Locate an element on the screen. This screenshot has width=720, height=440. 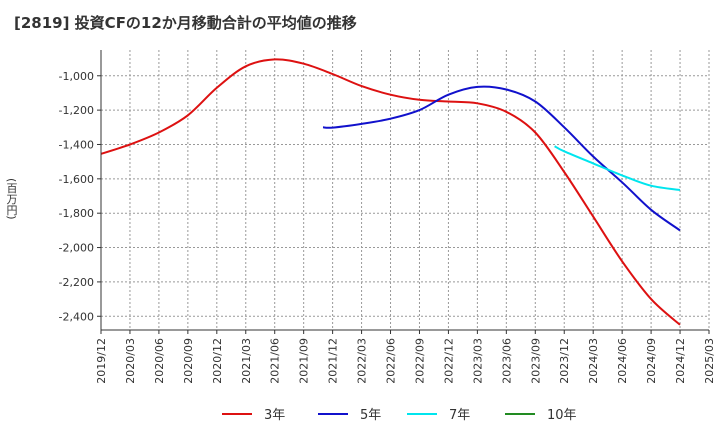
legend-label-3: 7年 is located at coordinates (459, 415).